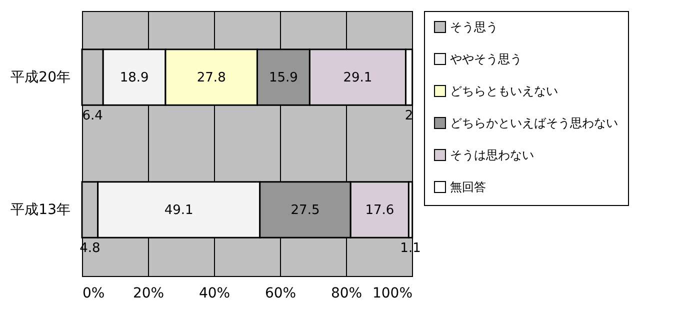 This screenshot has height=331, width=700. What do you see at coordinates (92, 116) in the screenshot?
I see `data-label: 6.4` at bounding box center [92, 116].